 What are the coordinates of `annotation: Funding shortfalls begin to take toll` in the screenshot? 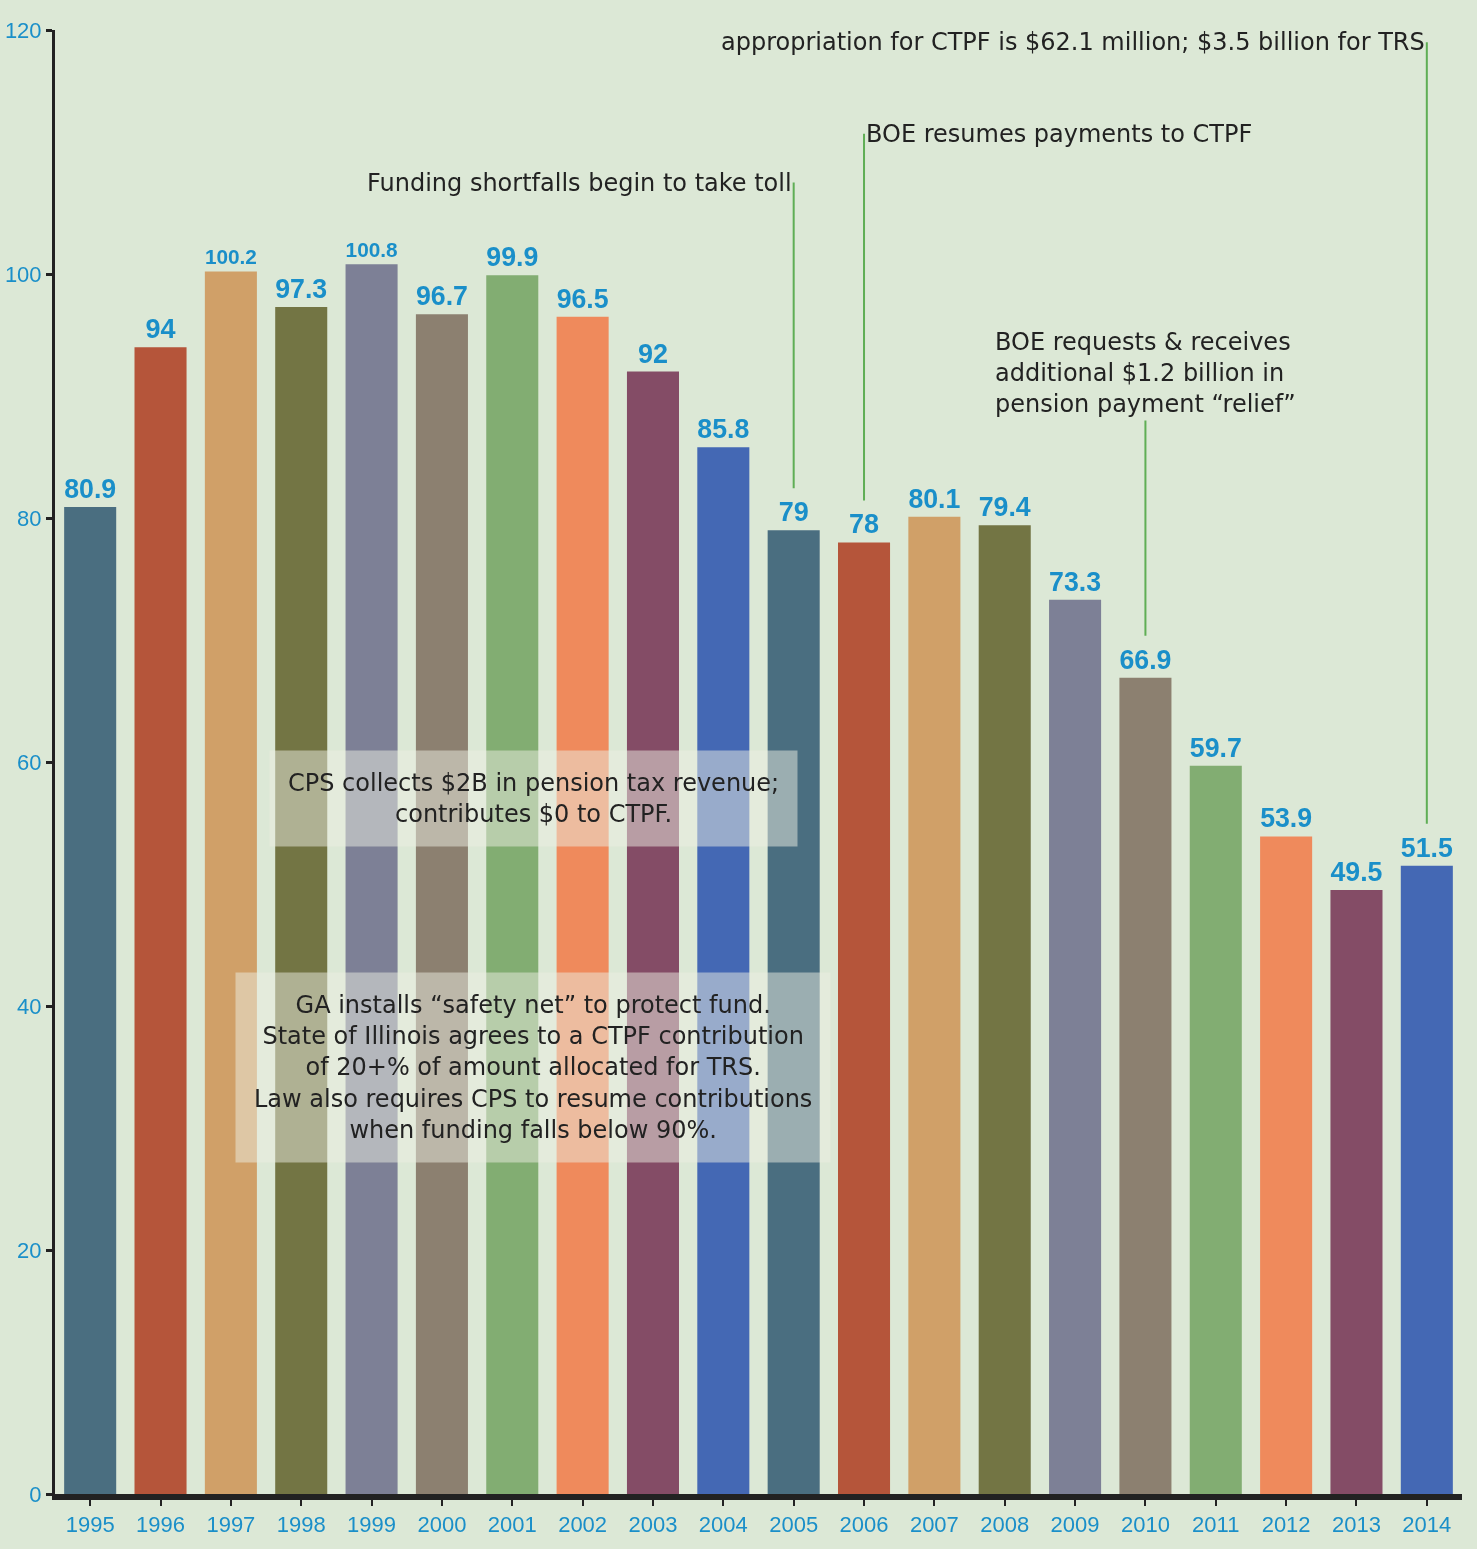 It's located at (579, 183).